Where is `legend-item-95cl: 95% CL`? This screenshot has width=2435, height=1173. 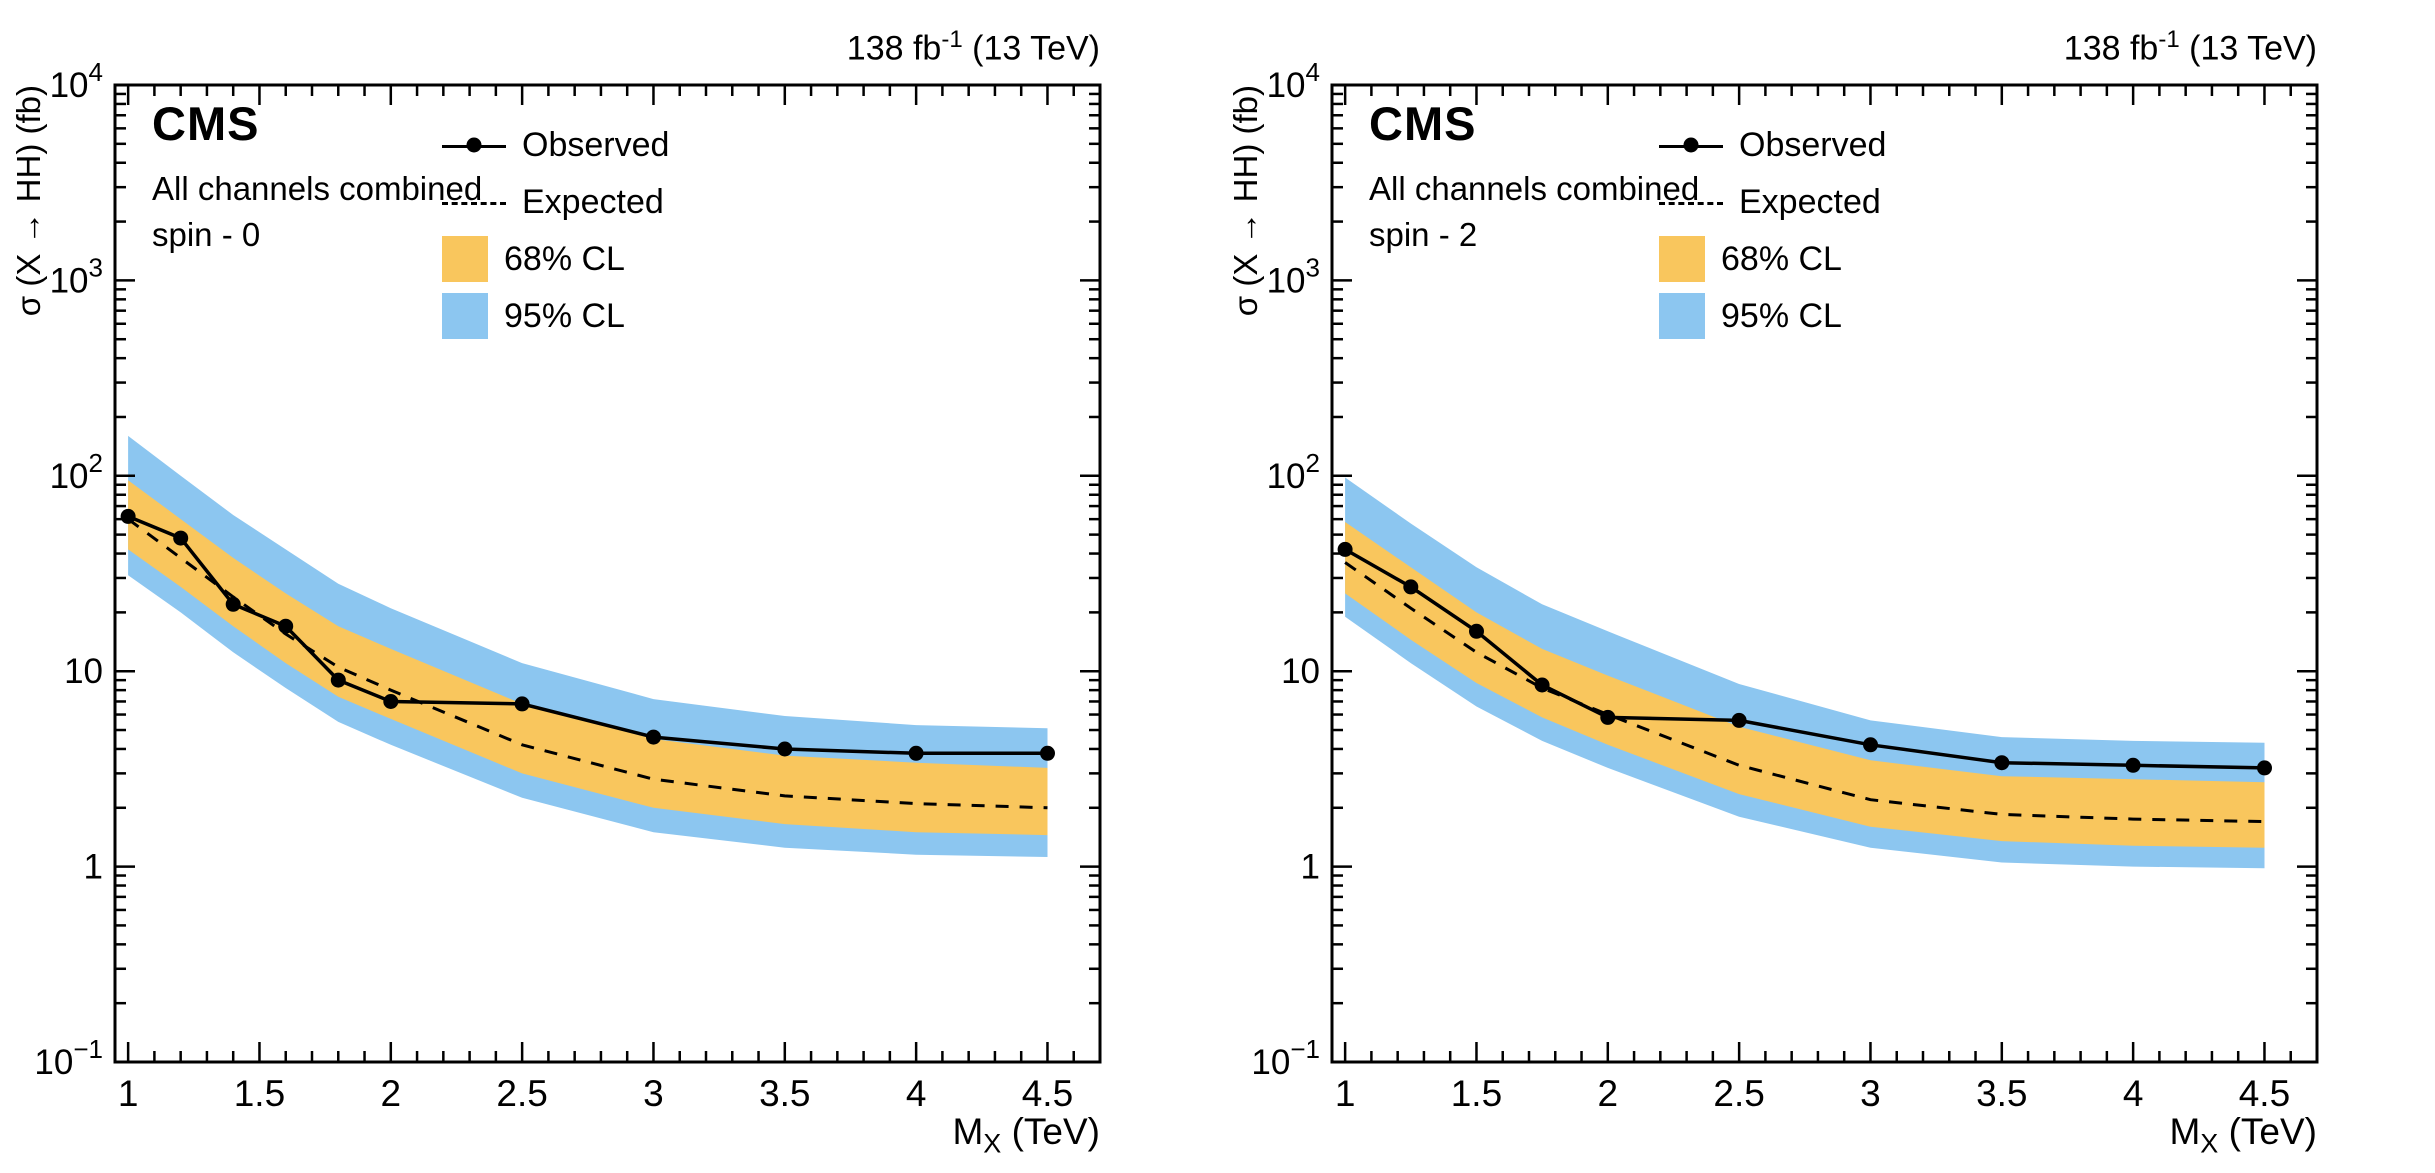 legend-item-95cl: 95% CL is located at coordinates (555, 316).